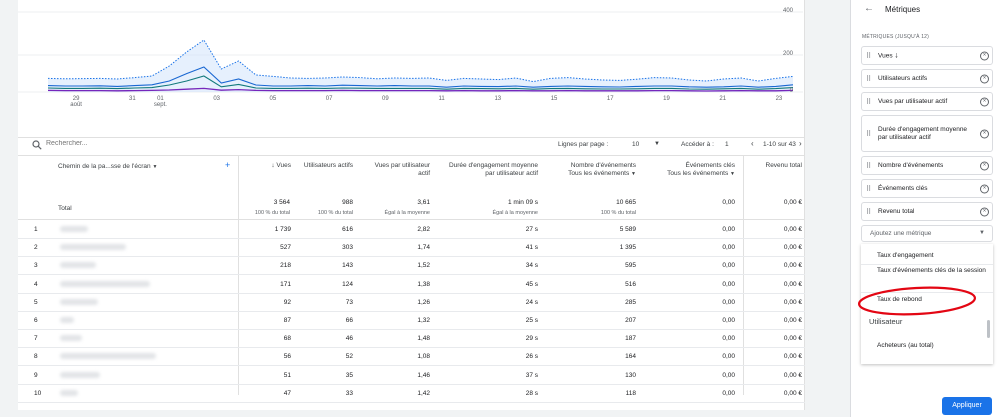 The width and height of the screenshot is (1000, 417). Describe the element at coordinates (752, 143) in the screenshot. I see `prev-page-icon: ‹` at that location.